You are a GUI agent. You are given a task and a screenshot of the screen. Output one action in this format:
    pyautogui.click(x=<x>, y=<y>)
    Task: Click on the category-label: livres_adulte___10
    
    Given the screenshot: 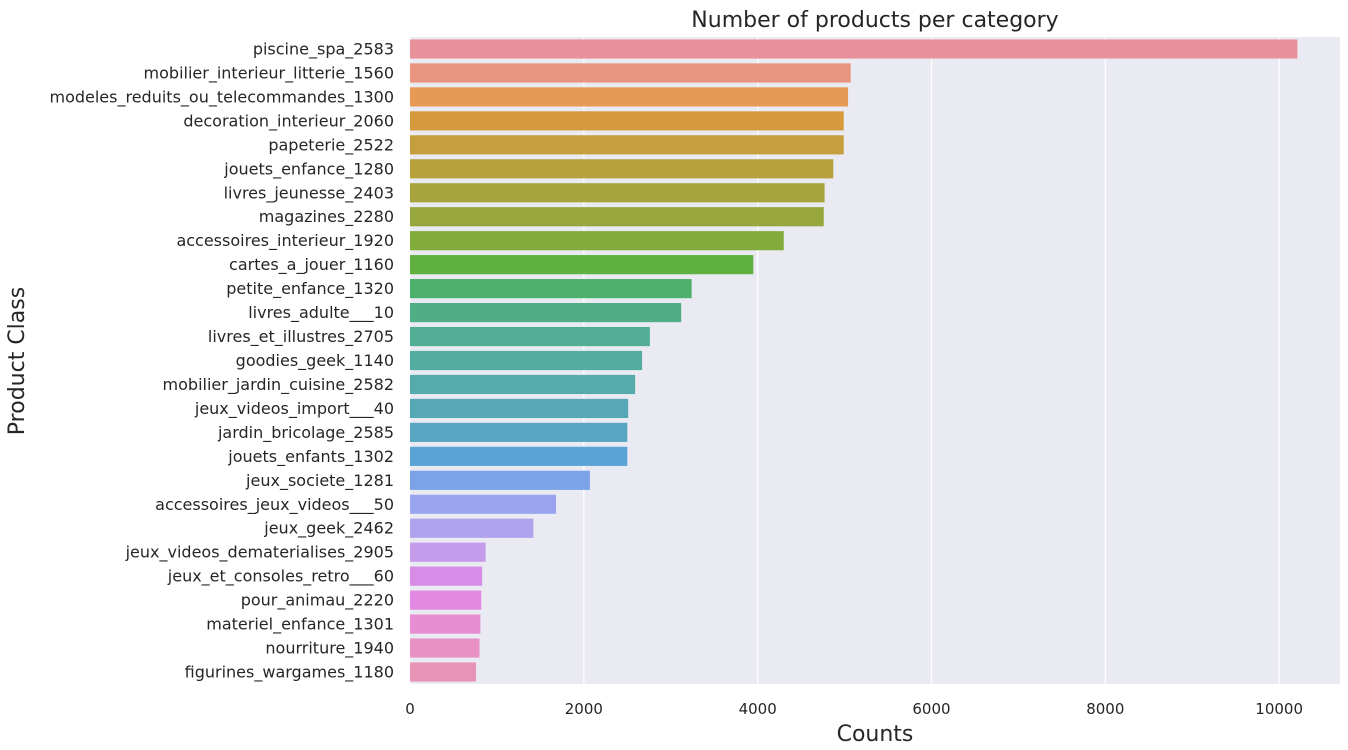 What is the action you would take?
    pyautogui.click(x=321, y=313)
    